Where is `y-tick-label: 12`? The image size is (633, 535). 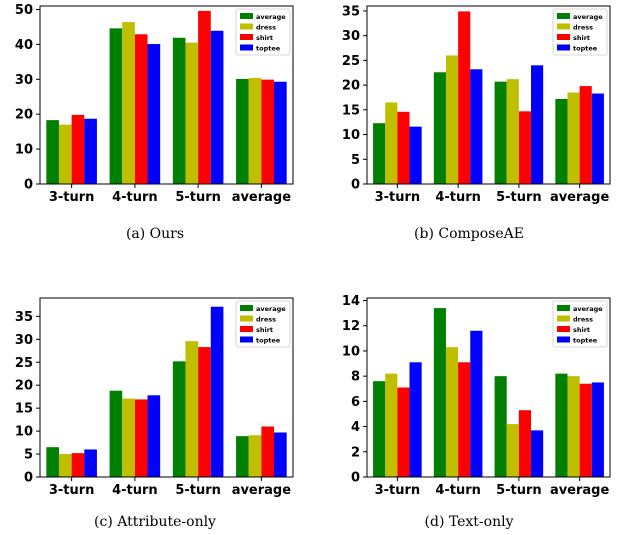
y-tick-label: 12 is located at coordinates (351, 326).